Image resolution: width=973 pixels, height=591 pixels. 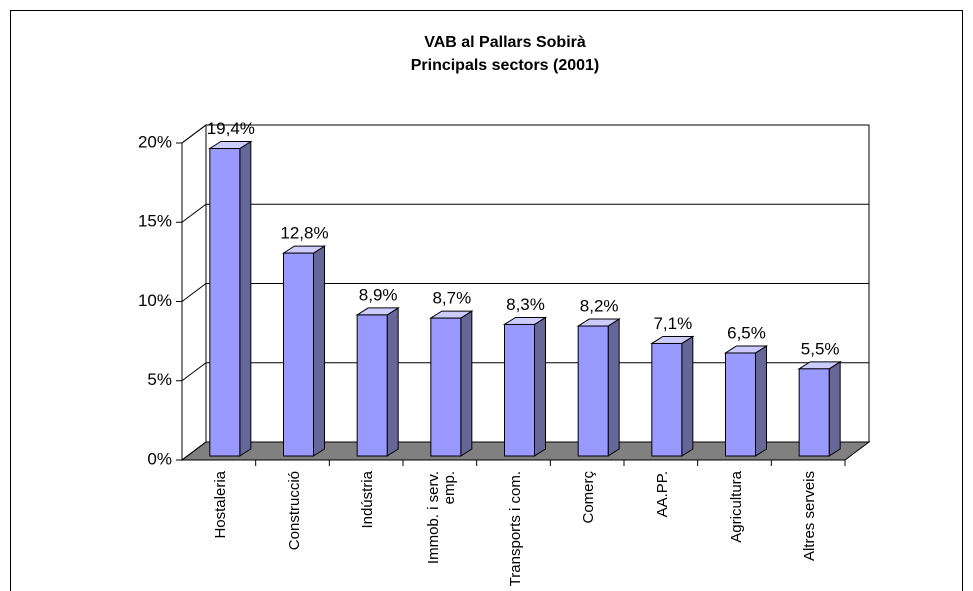 I want to click on value-label: 6,5%, so click(x=746, y=332).